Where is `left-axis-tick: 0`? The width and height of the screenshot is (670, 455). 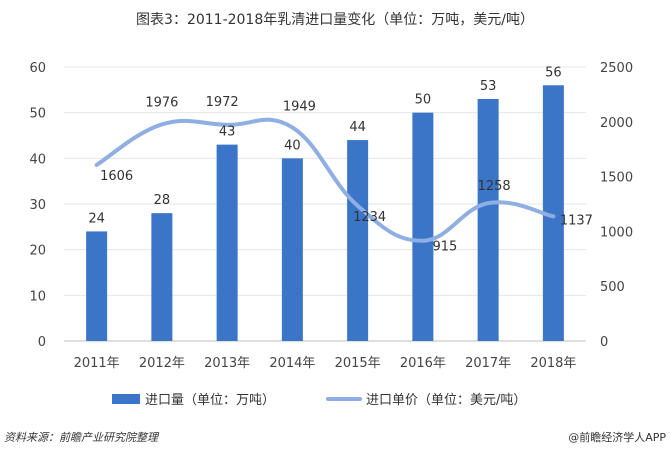 left-axis-tick: 0 is located at coordinates (42, 342).